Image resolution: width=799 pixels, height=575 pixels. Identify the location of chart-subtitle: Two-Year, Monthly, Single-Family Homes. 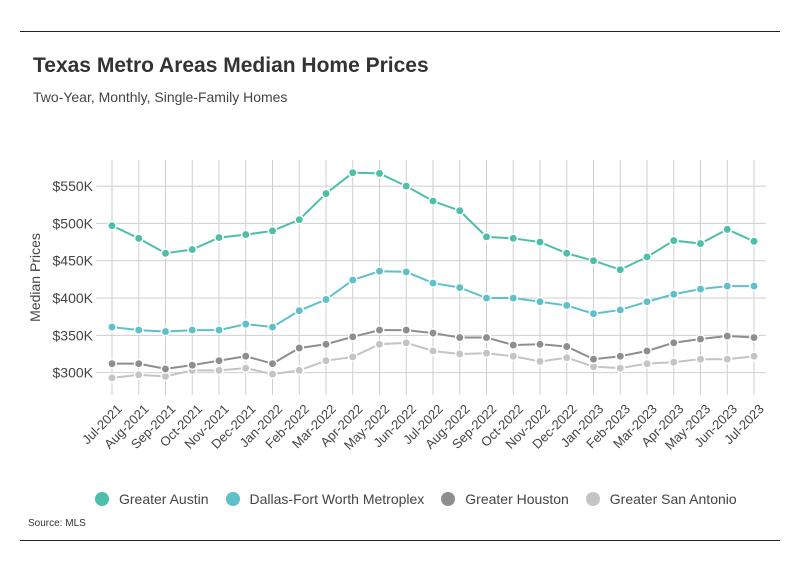
(160, 97).